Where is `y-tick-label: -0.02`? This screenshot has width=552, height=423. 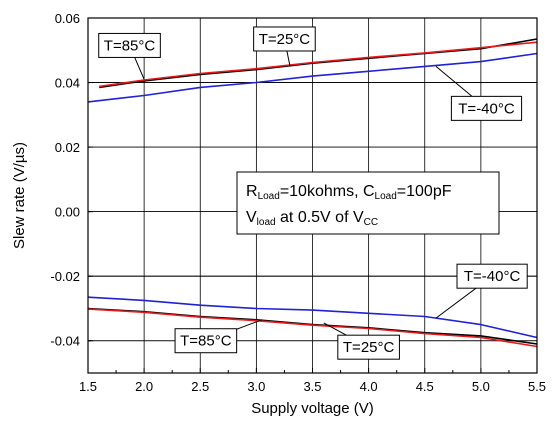
y-tick-label: -0.02 is located at coordinates (65, 276).